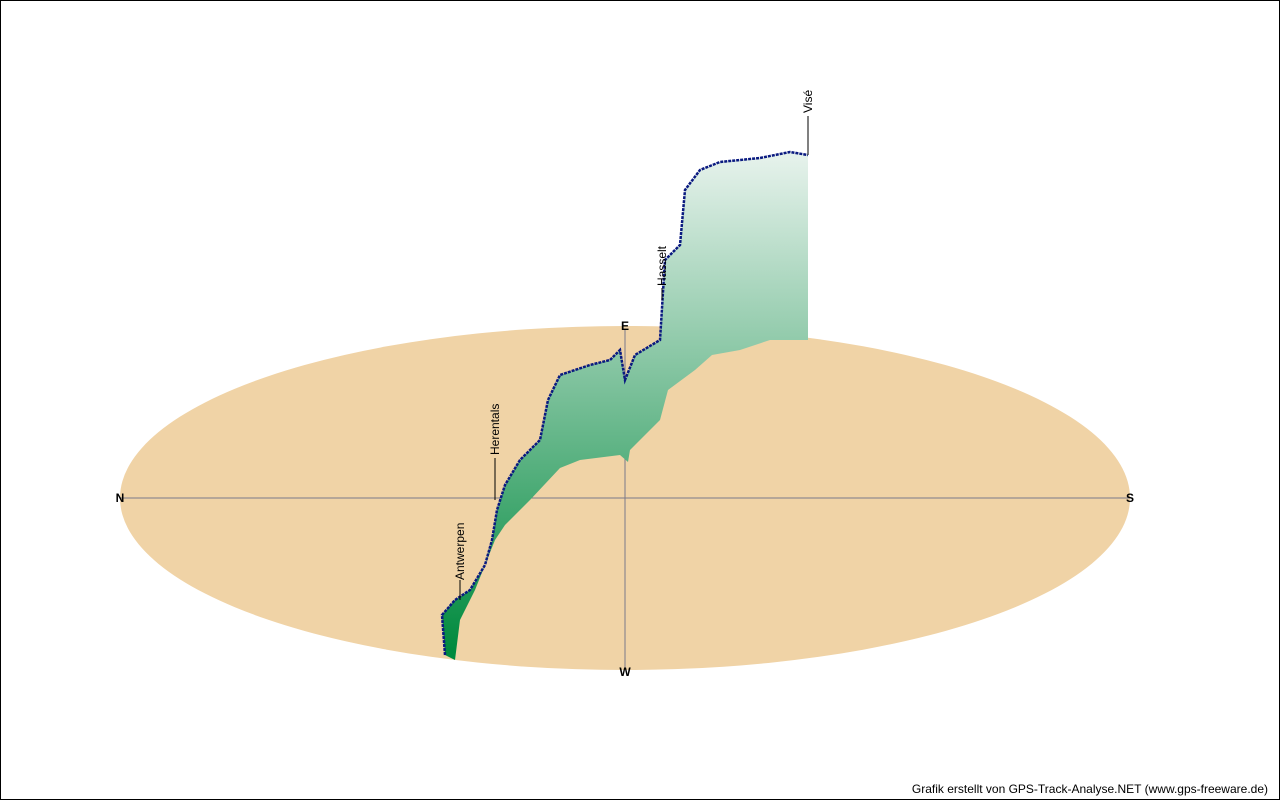  Describe the element at coordinates (1130, 498) in the screenshot. I see `compass-label: S` at that location.